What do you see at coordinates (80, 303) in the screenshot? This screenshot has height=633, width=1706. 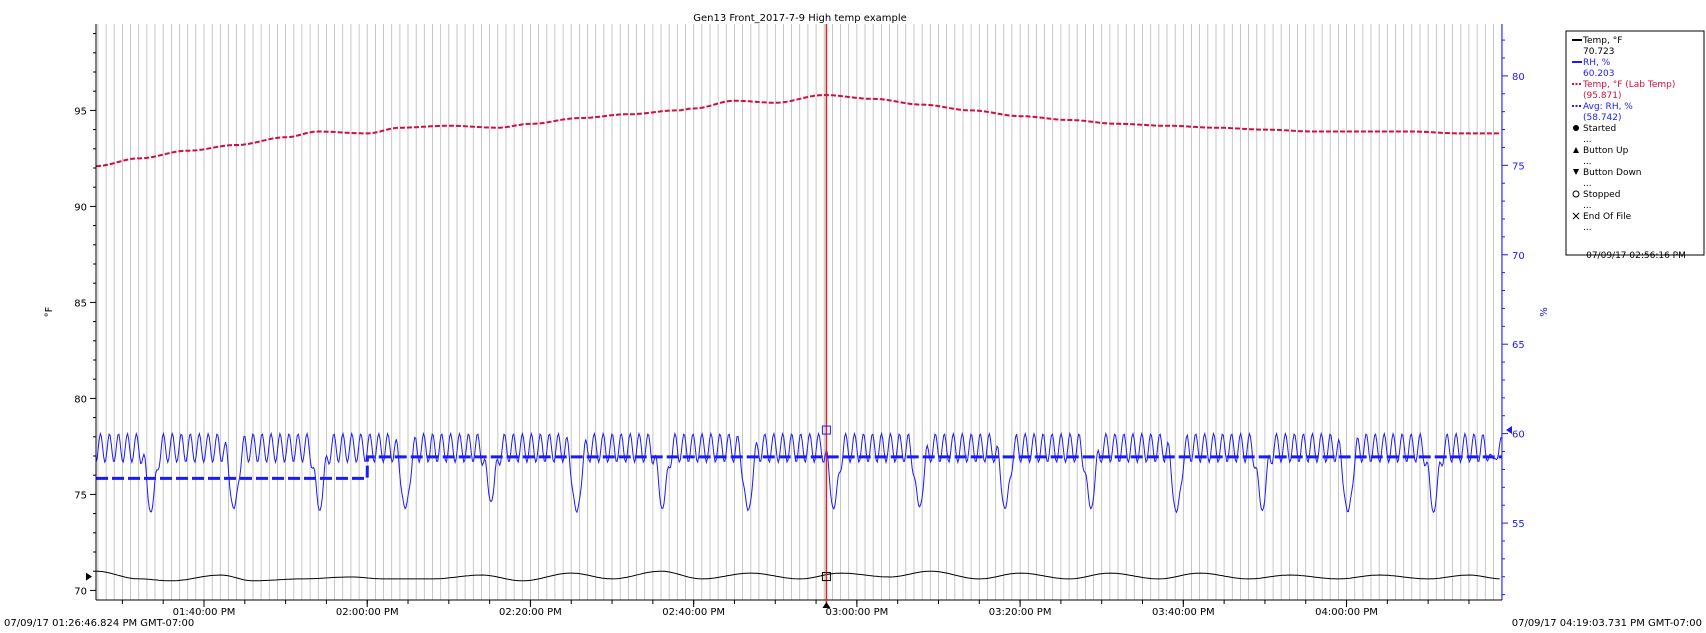 I see `left-tick-label: 85` at bounding box center [80, 303].